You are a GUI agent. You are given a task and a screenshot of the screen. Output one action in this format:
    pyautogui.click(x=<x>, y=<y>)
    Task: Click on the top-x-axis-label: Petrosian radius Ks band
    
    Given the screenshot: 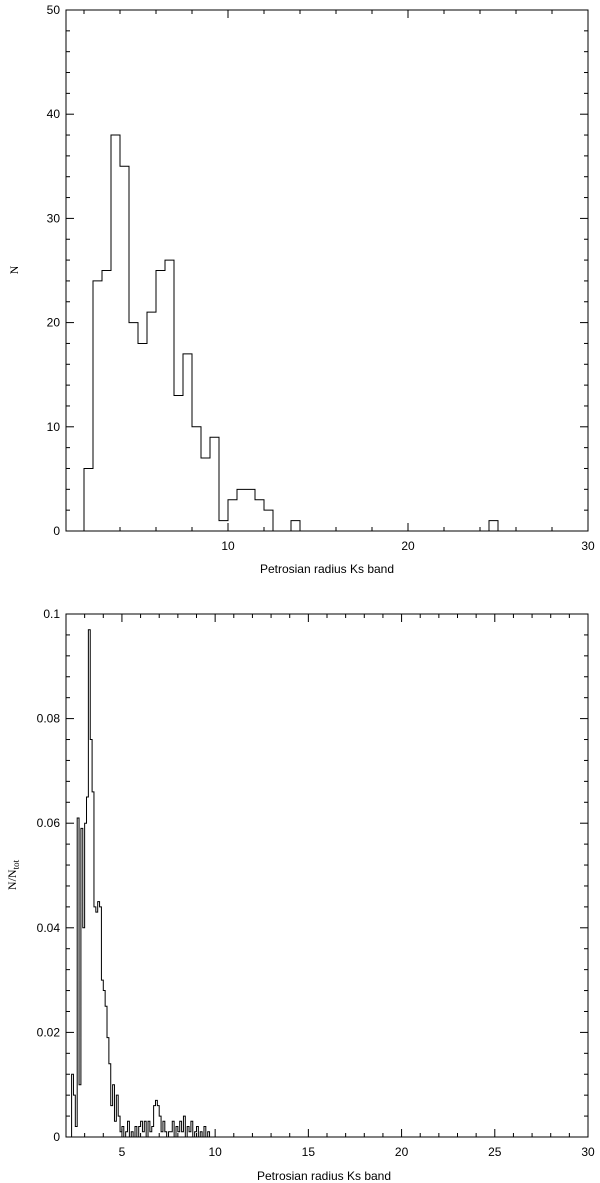 What is the action you would take?
    pyautogui.click(x=327, y=569)
    